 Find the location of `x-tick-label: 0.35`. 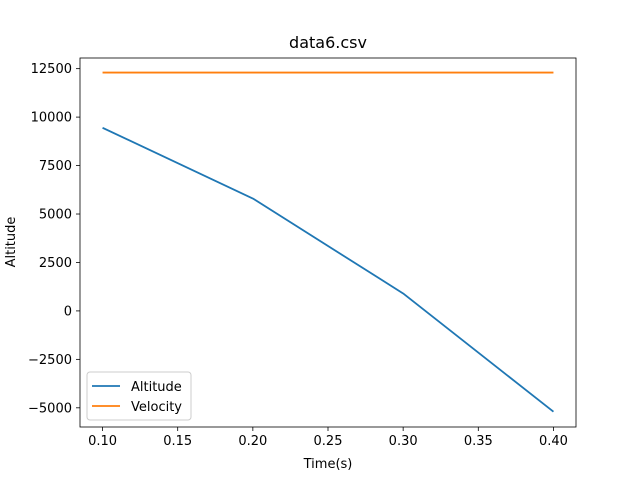

x-tick-label: 0.35 is located at coordinates (478, 441).